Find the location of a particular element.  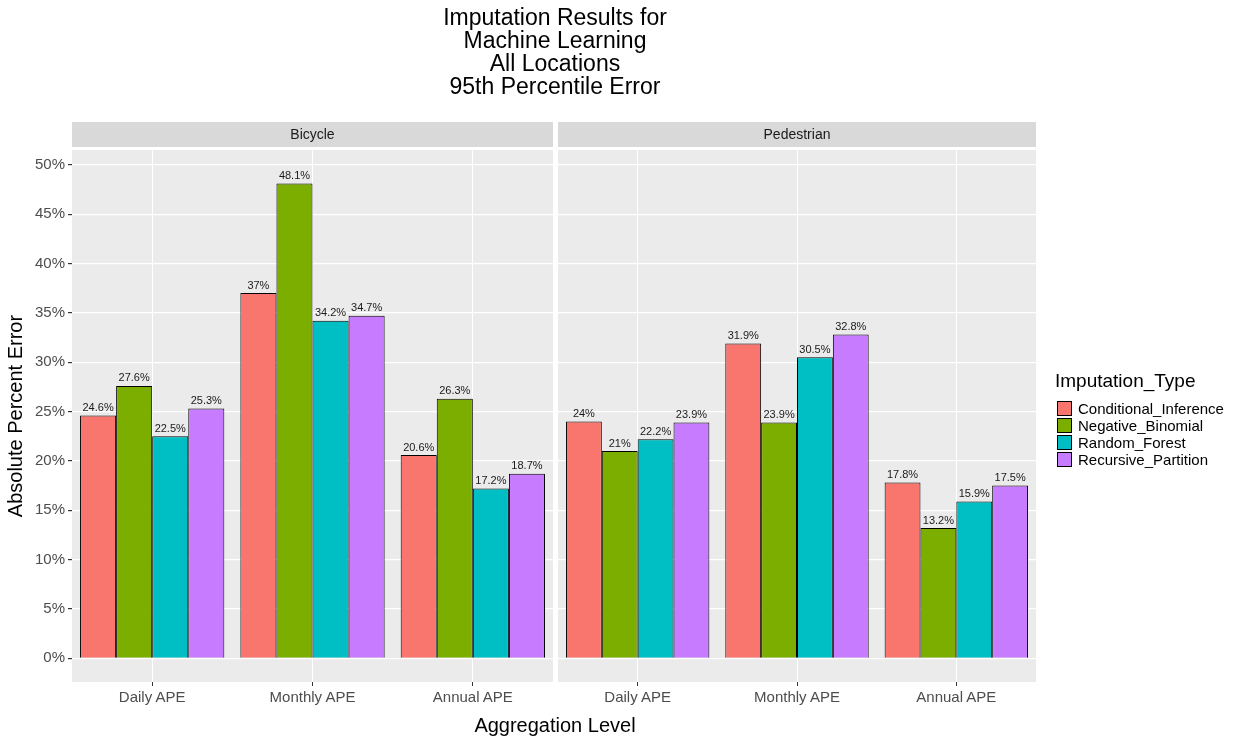

data-label: 13.2% is located at coordinates (938, 519).